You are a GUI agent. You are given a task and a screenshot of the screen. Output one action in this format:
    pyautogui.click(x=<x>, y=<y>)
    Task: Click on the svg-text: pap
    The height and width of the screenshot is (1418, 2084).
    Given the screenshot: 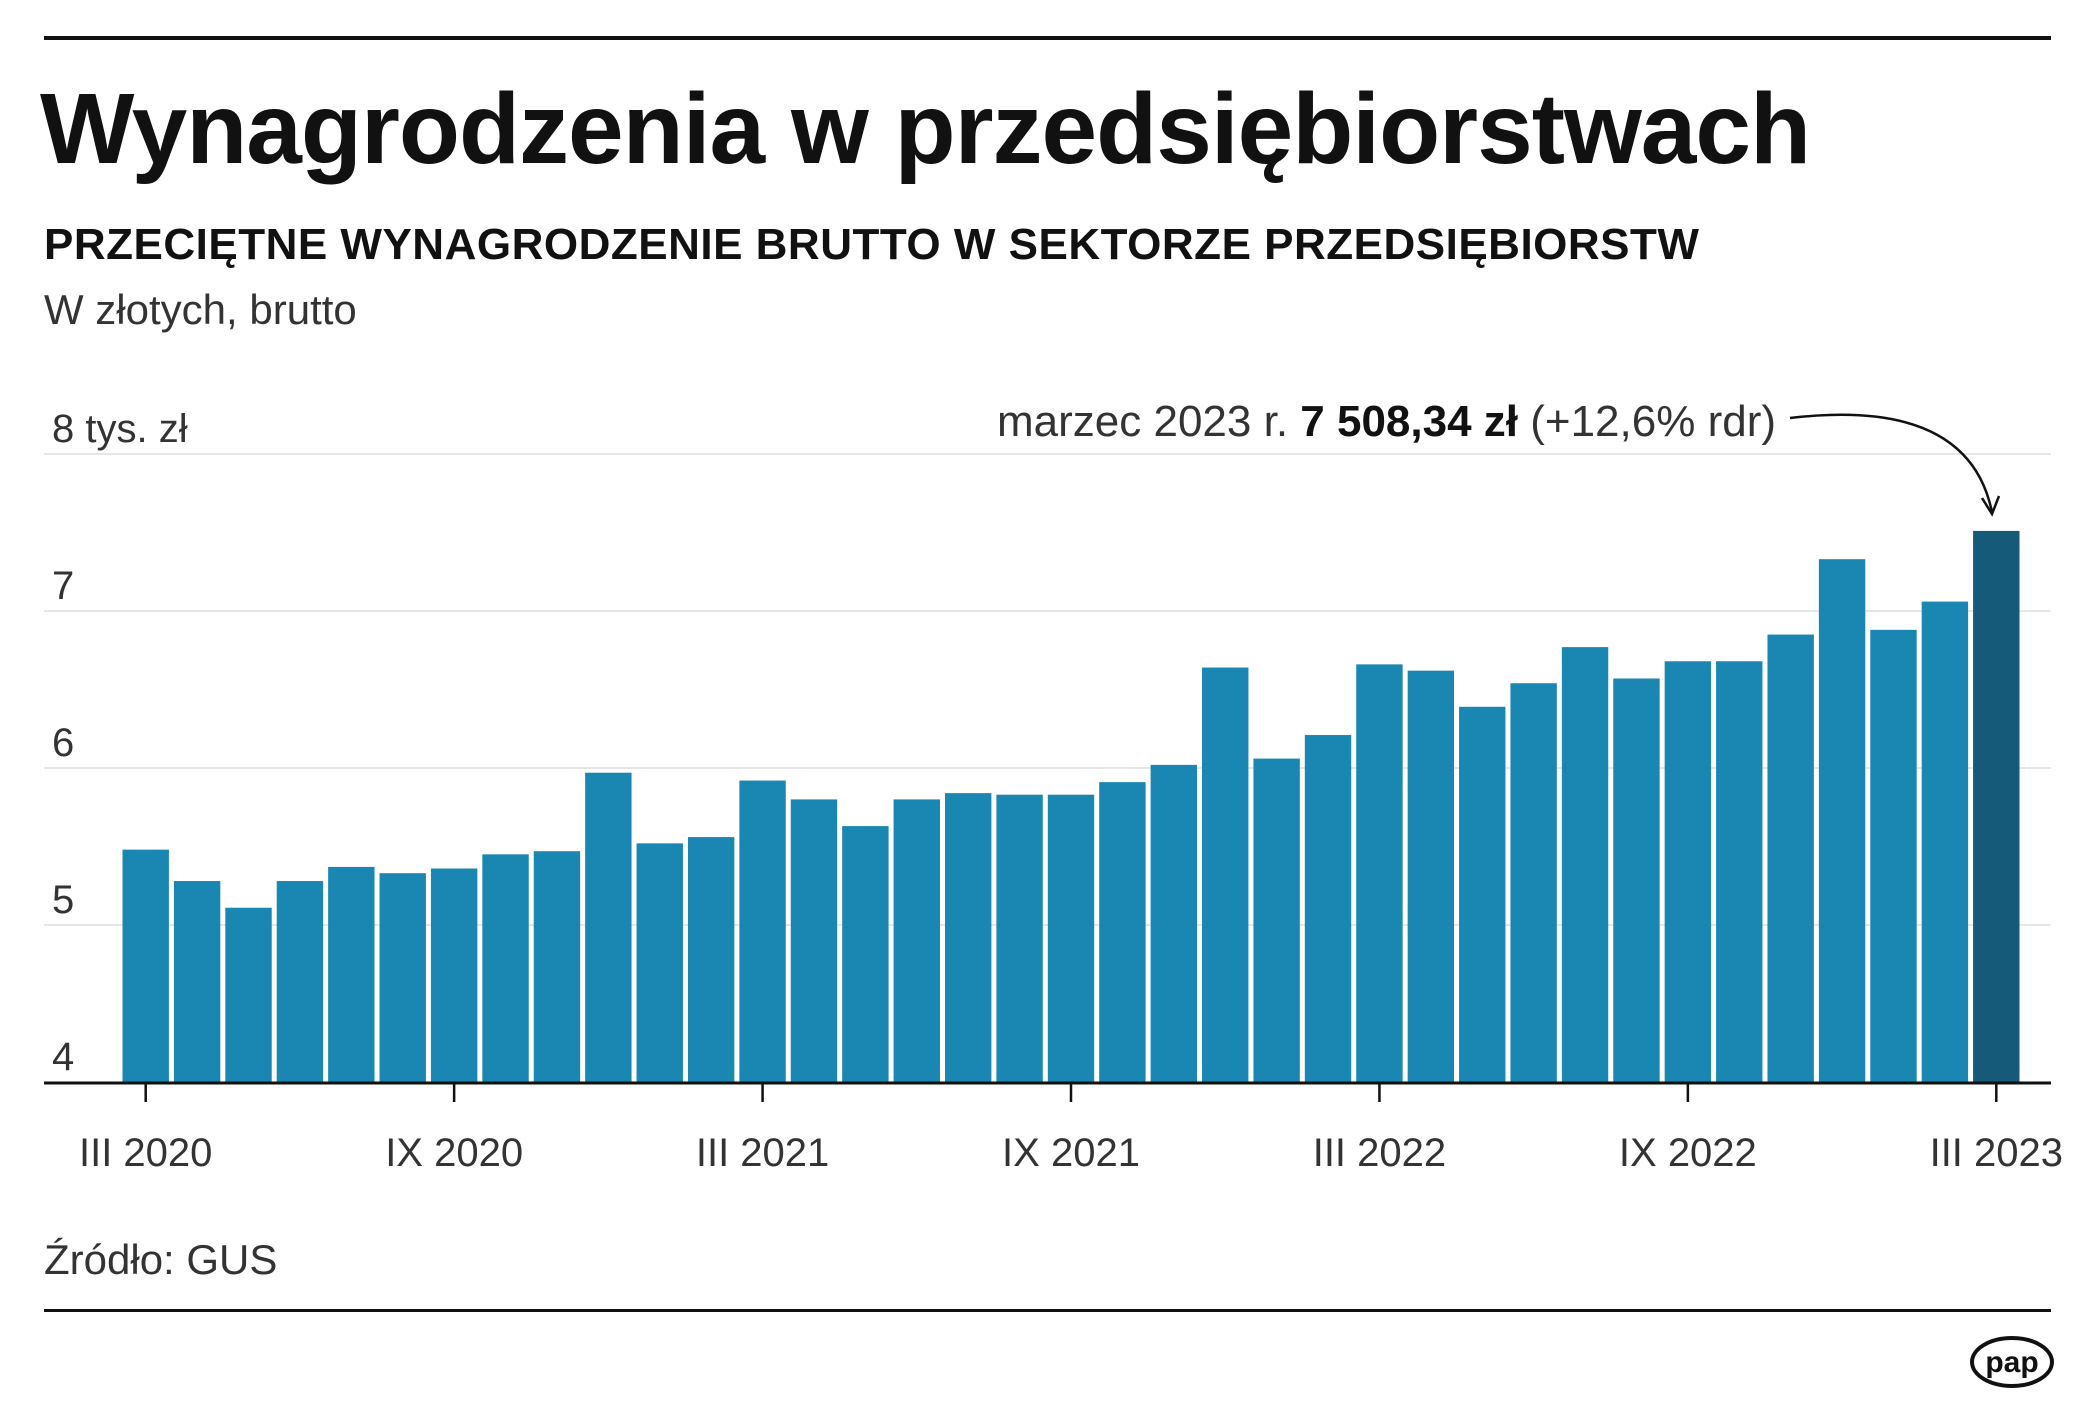 What is the action you would take?
    pyautogui.click(x=2011, y=1362)
    